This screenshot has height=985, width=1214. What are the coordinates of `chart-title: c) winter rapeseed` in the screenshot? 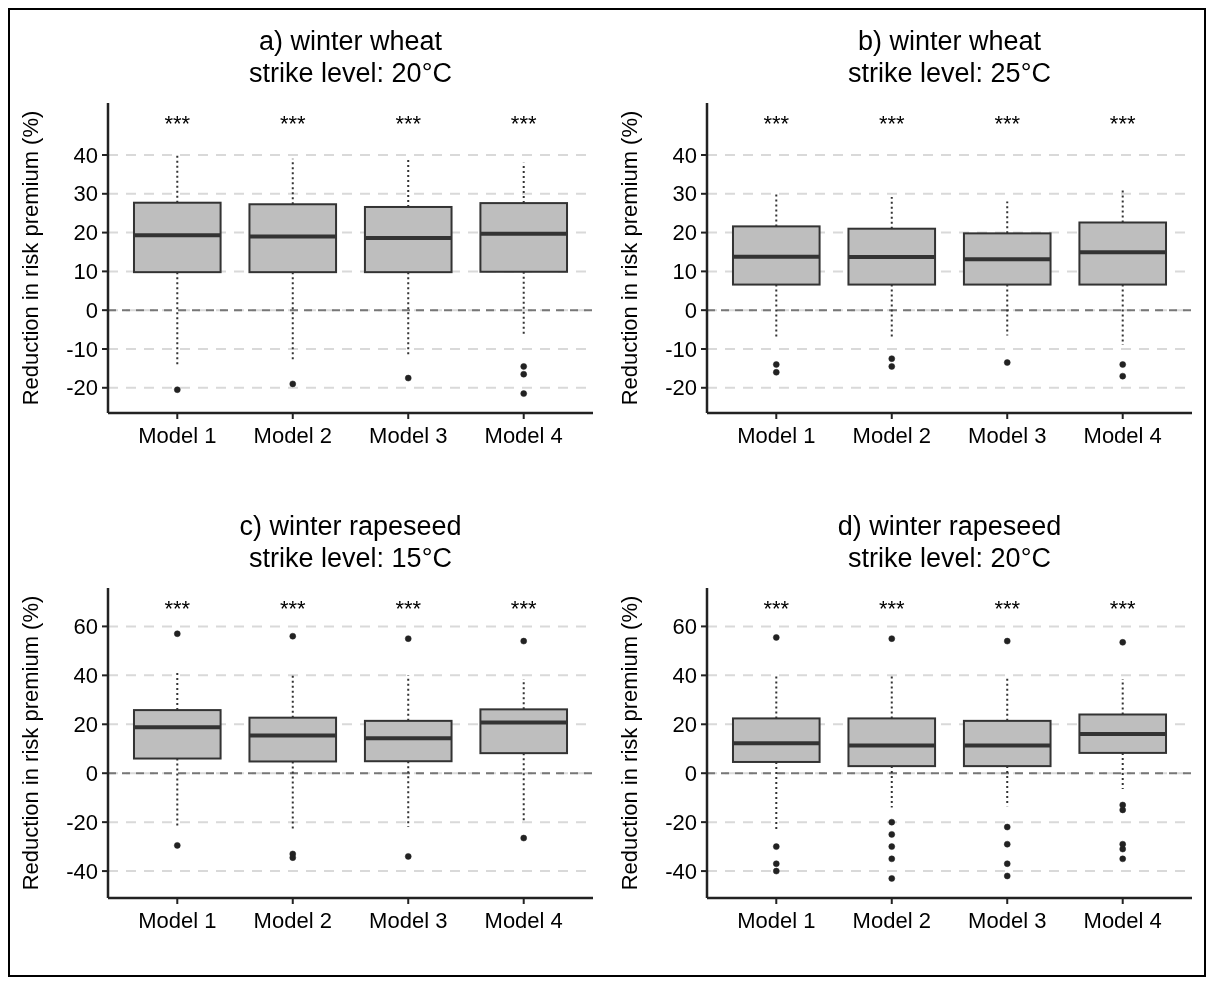 It's located at (350, 526).